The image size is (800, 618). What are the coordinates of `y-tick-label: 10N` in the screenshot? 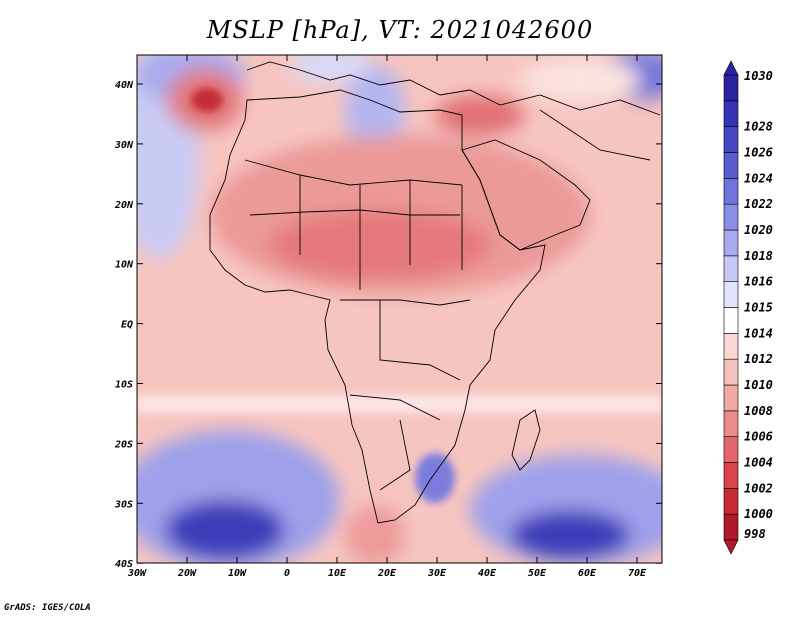 It's located at (124, 265).